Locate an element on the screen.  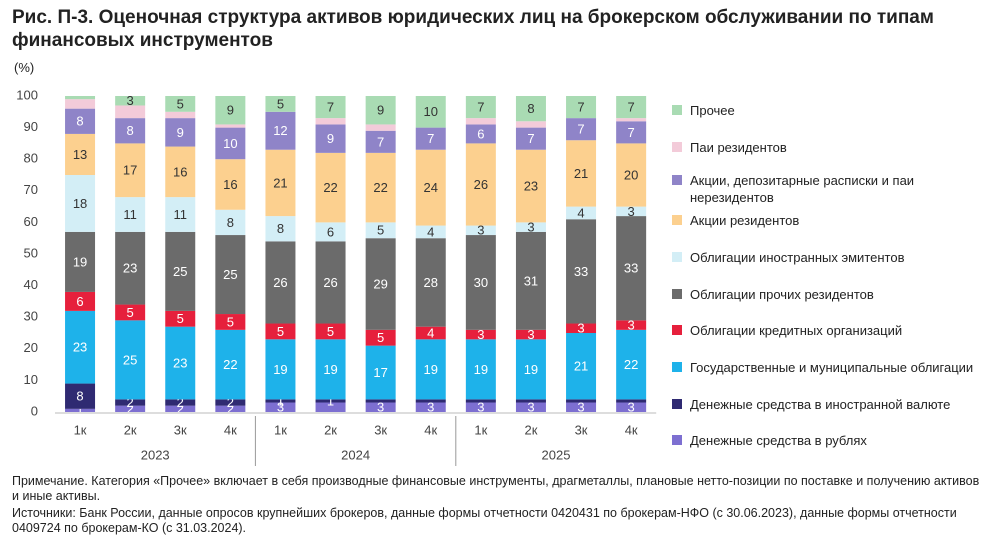
data-label: 24 is located at coordinates (431, 187).